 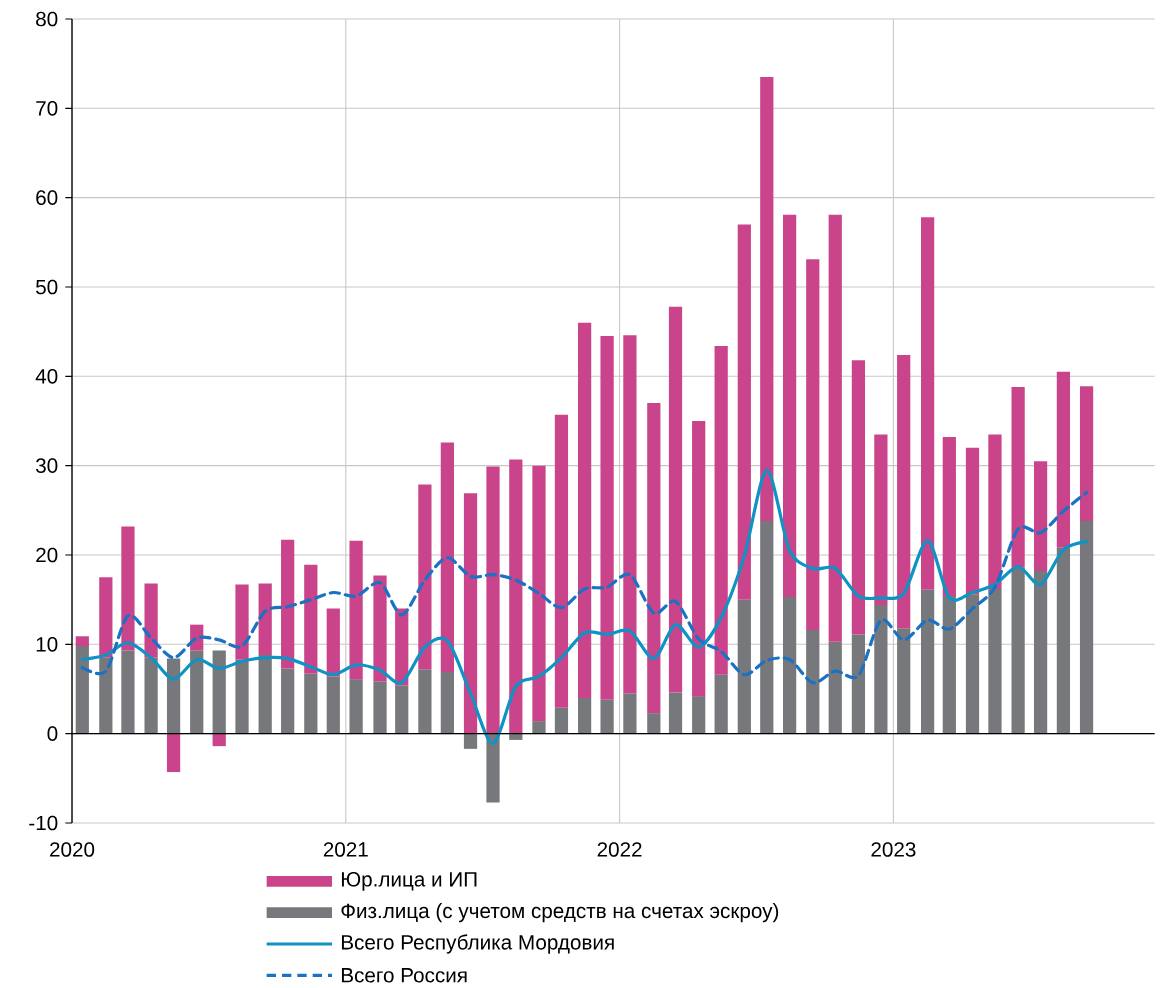 I want to click on y-tick-label: 10, so click(x=47, y=644).